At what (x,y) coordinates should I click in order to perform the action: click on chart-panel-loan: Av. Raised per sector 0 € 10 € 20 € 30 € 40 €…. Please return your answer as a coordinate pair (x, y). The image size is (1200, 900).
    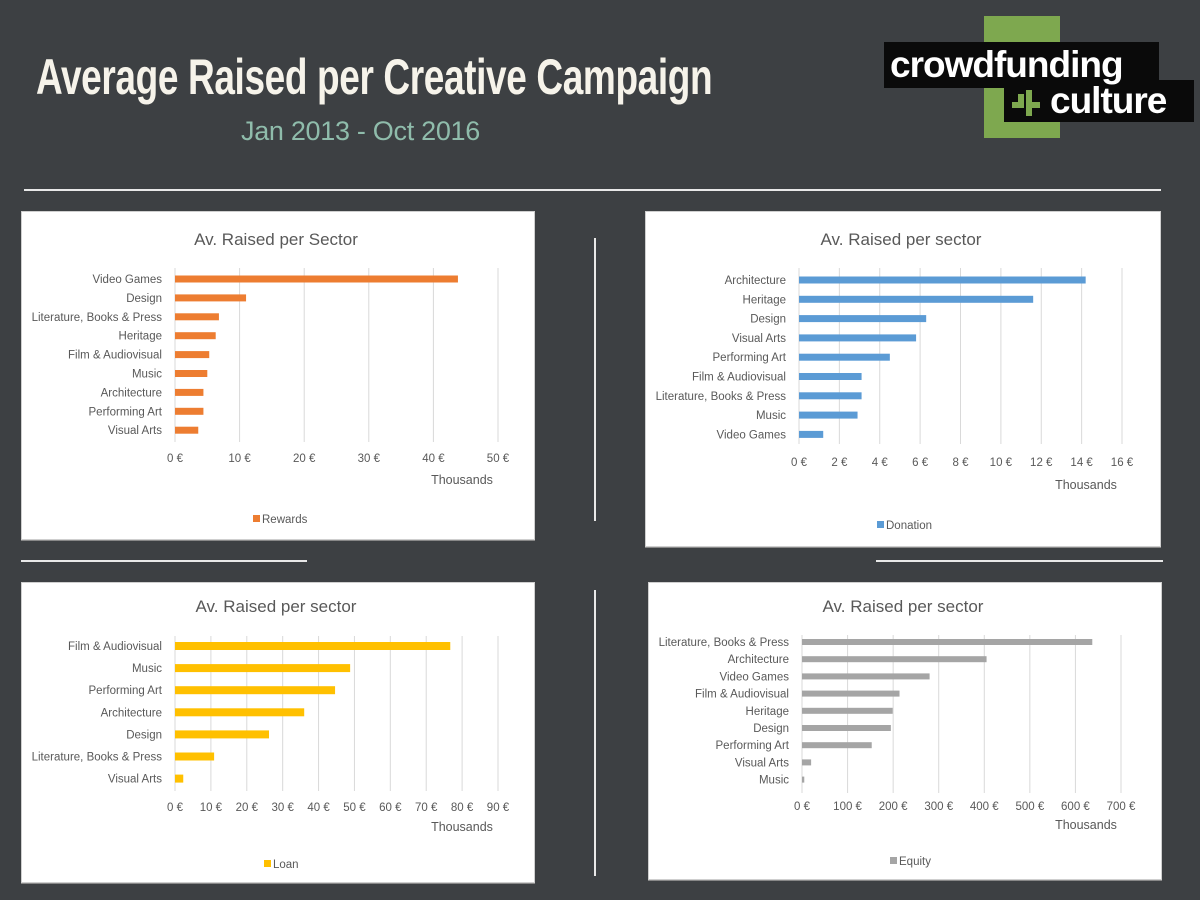
    Looking at the image, I should click on (278, 732).